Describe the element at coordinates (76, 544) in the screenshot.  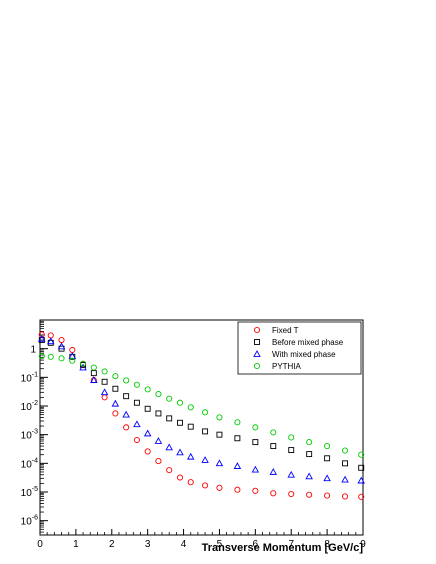
I see `x-tick-label: 1` at that location.